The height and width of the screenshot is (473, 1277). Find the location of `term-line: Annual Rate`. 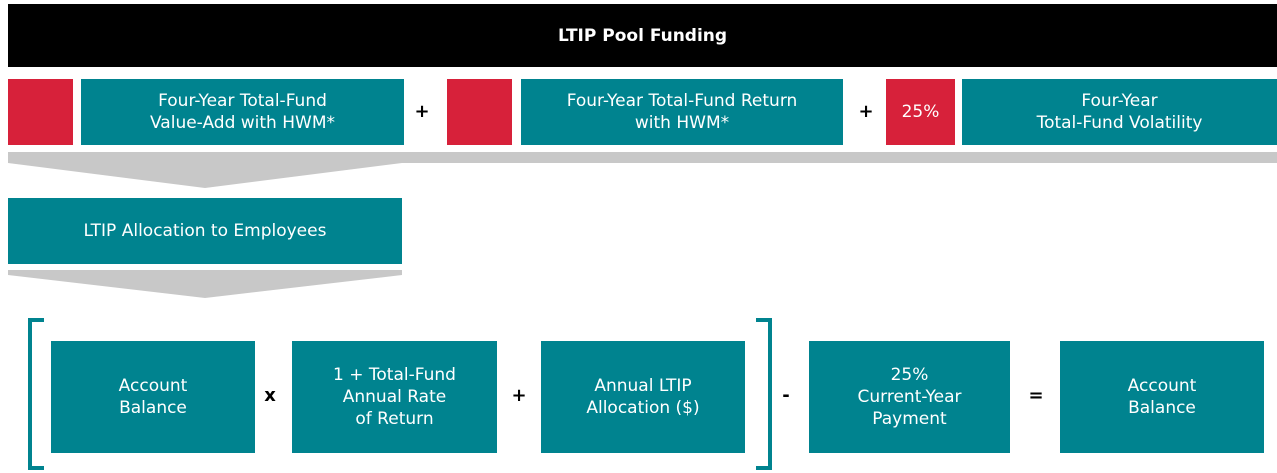

term-line: Annual Rate is located at coordinates (394, 397).